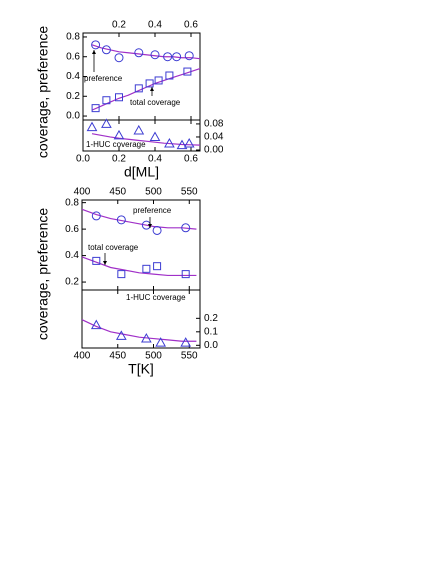 Image resolution: width=436 pixels, height=564 pixels. Describe the element at coordinates (214, 124) in the screenshot. I see `y-tick-label: 0.08` at that location.